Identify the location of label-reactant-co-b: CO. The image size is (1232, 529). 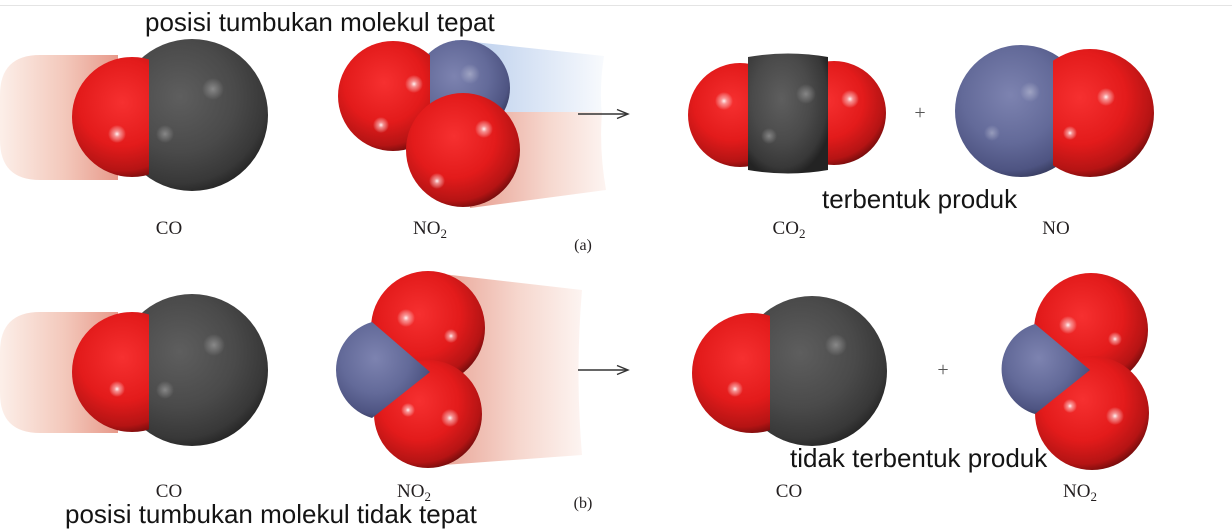
(169, 491).